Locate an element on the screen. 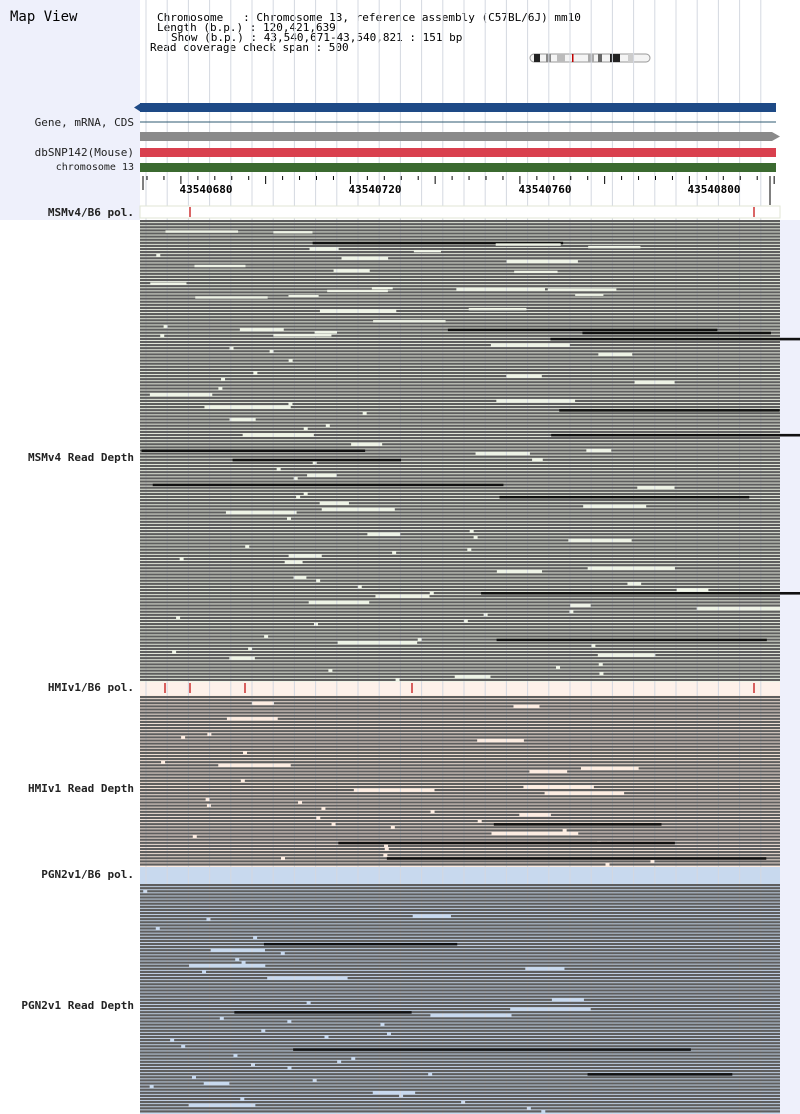 This screenshot has width=800, height=1114. hmi-pol-background is located at coordinates (460, 688).